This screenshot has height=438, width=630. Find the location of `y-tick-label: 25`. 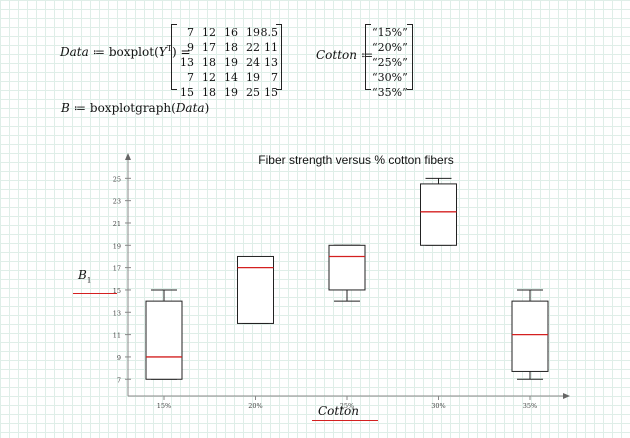

y-tick-label: 25 is located at coordinates (117, 179).